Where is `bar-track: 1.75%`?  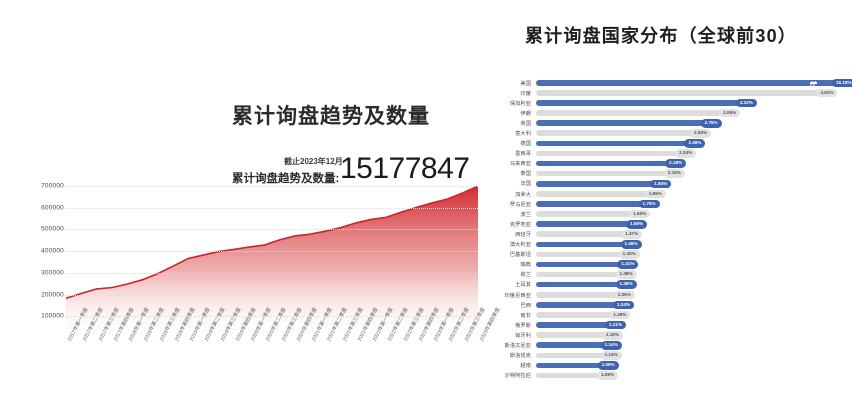 bar-track: 1.75% is located at coordinates (694, 204).